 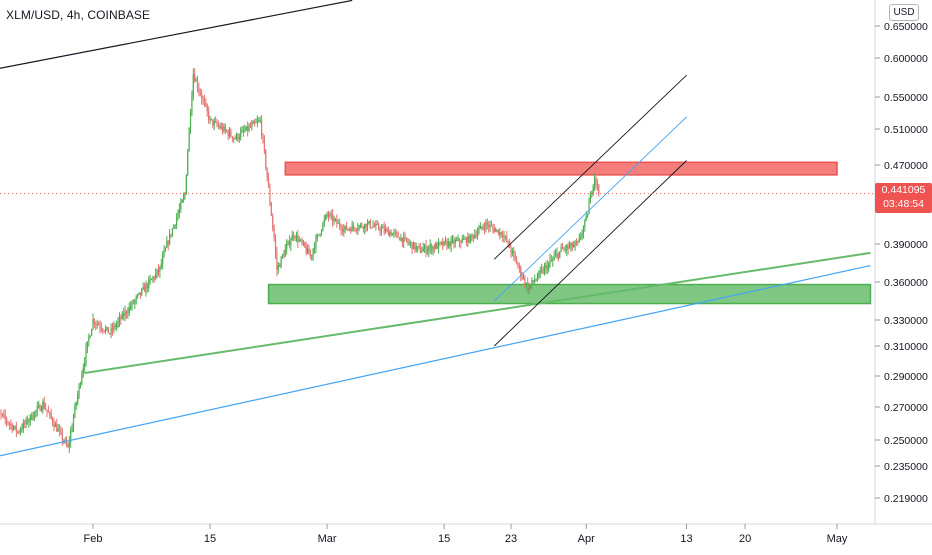 What do you see at coordinates (176, 34) in the screenshot?
I see `trend-line-black` at bounding box center [176, 34].